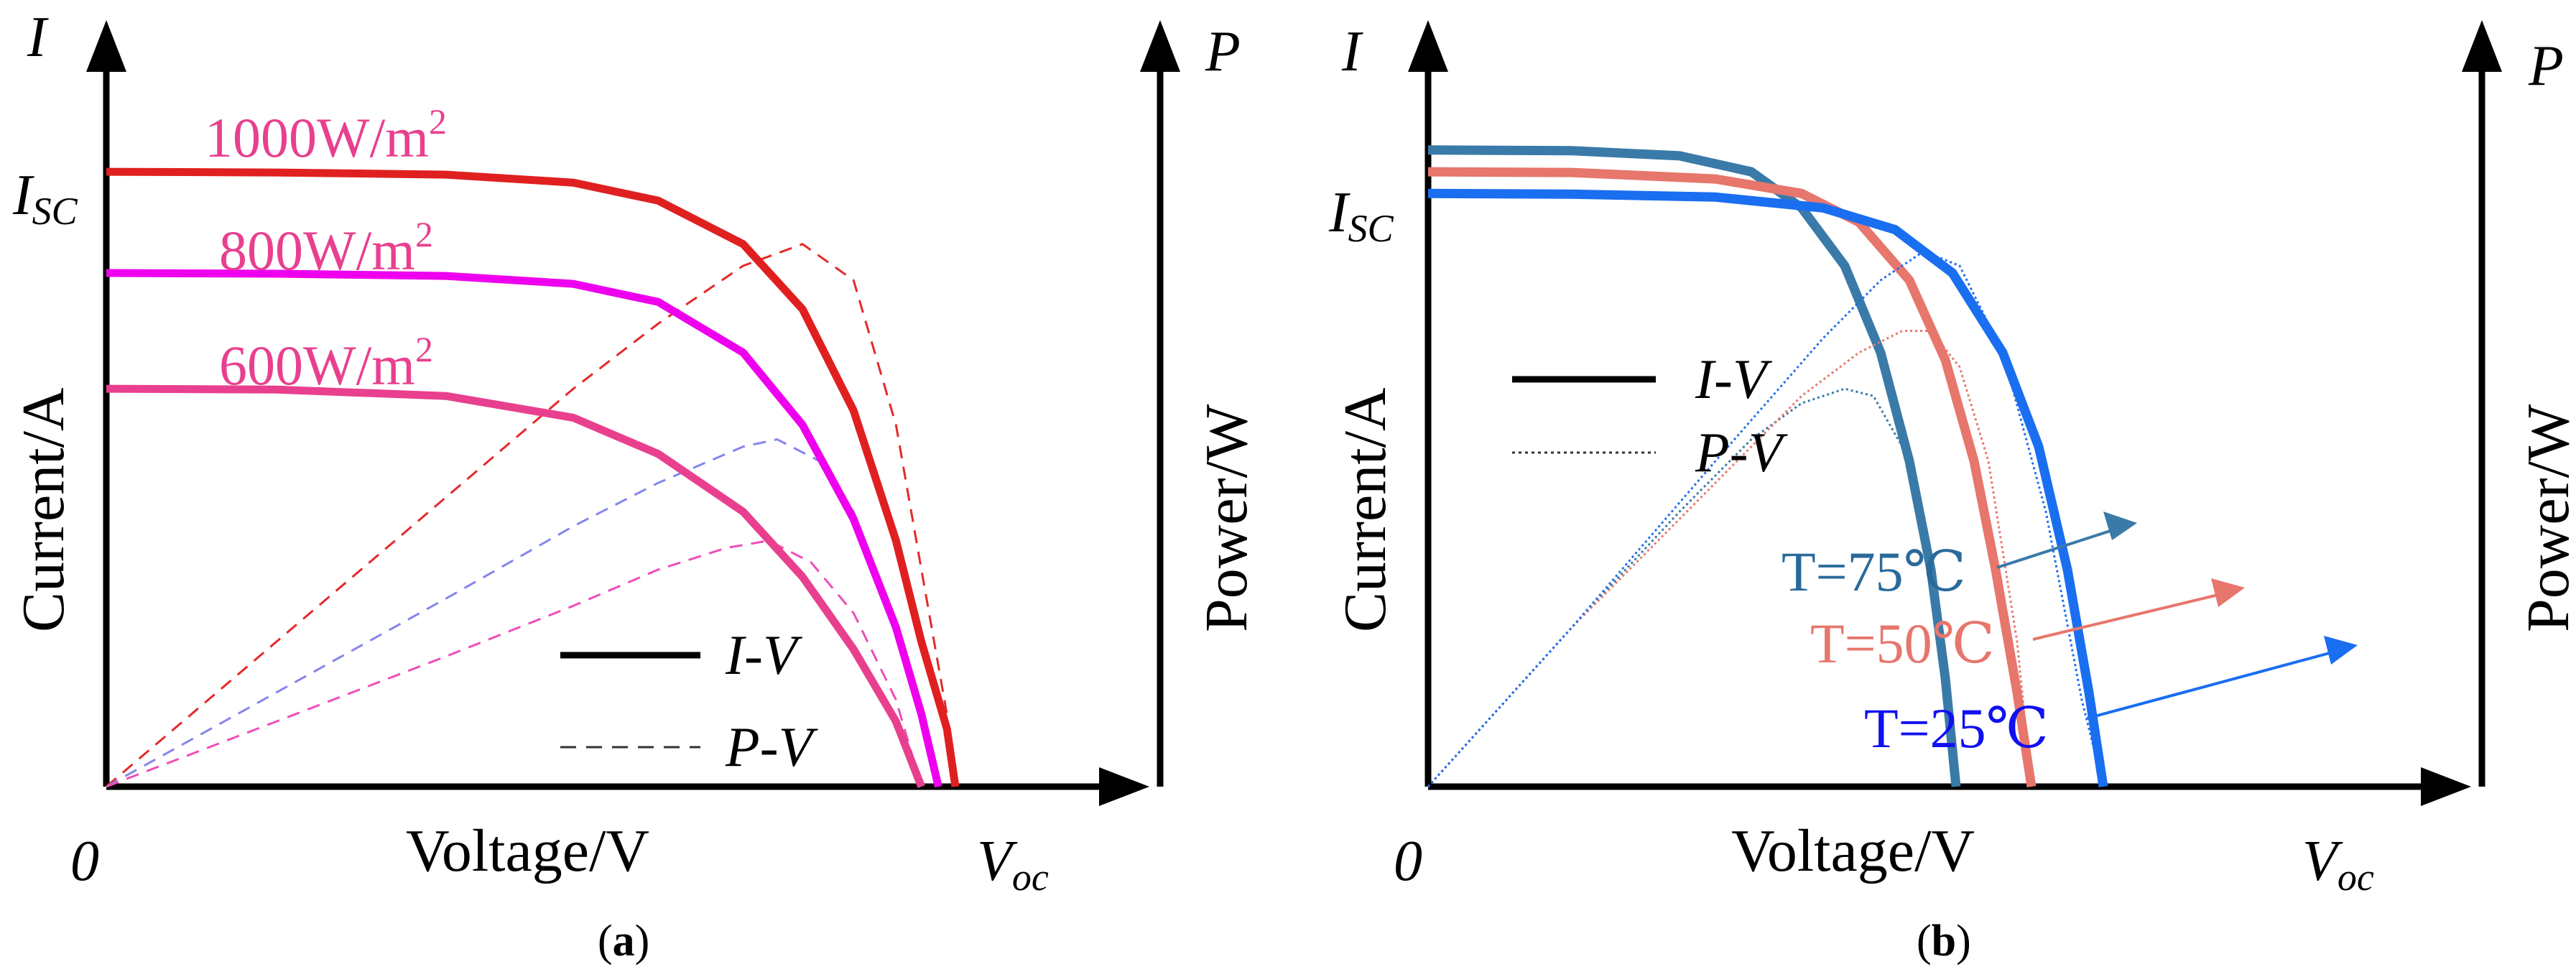 This screenshot has width=2576, height=972. What do you see at coordinates (84, 861) in the screenshot?
I see `panel-a-origin: 0` at bounding box center [84, 861].